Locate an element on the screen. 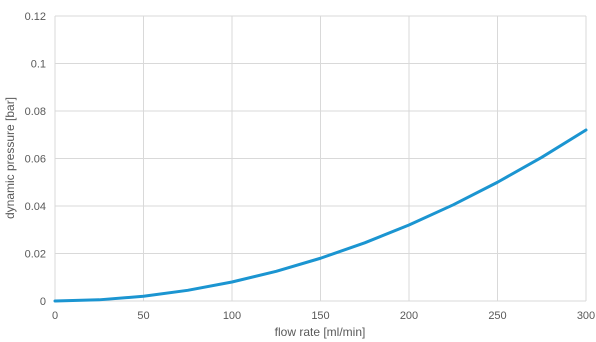  y-tick-label: 0 is located at coordinates (43, 302).